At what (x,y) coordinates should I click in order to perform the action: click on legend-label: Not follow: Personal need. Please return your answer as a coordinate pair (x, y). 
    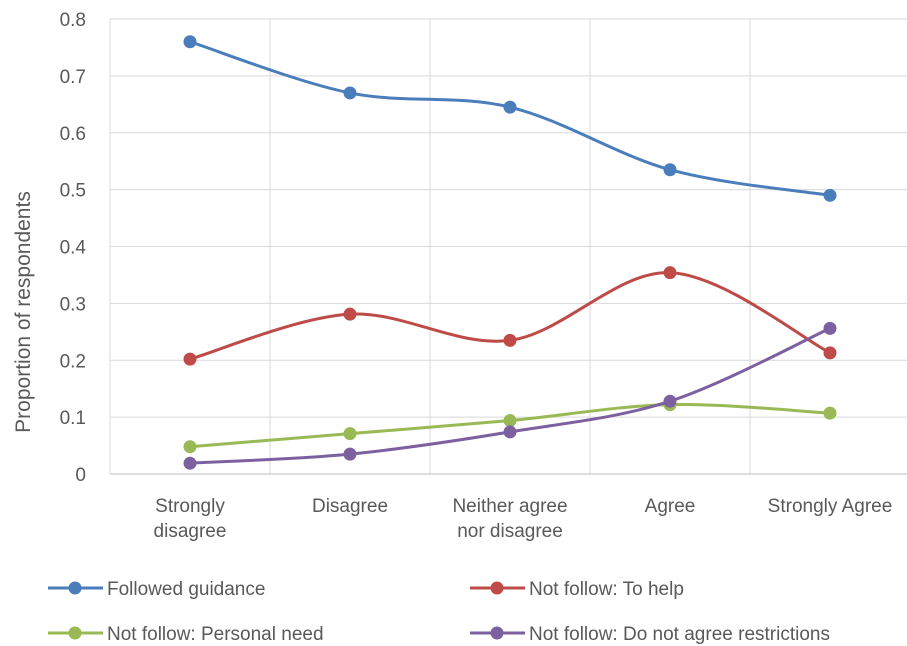
    Looking at the image, I should click on (215, 634).